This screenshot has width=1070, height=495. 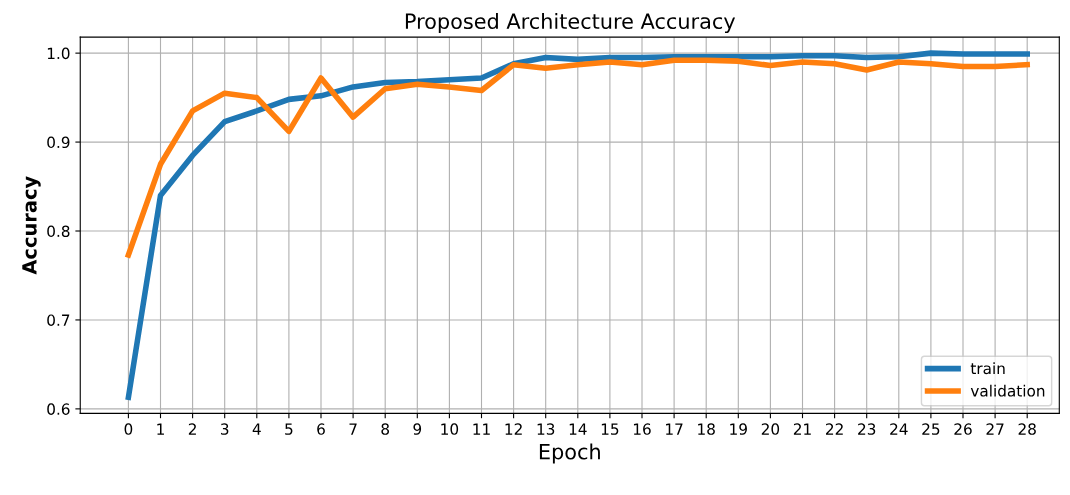 I want to click on x-tick-label: 2, so click(x=192, y=429).